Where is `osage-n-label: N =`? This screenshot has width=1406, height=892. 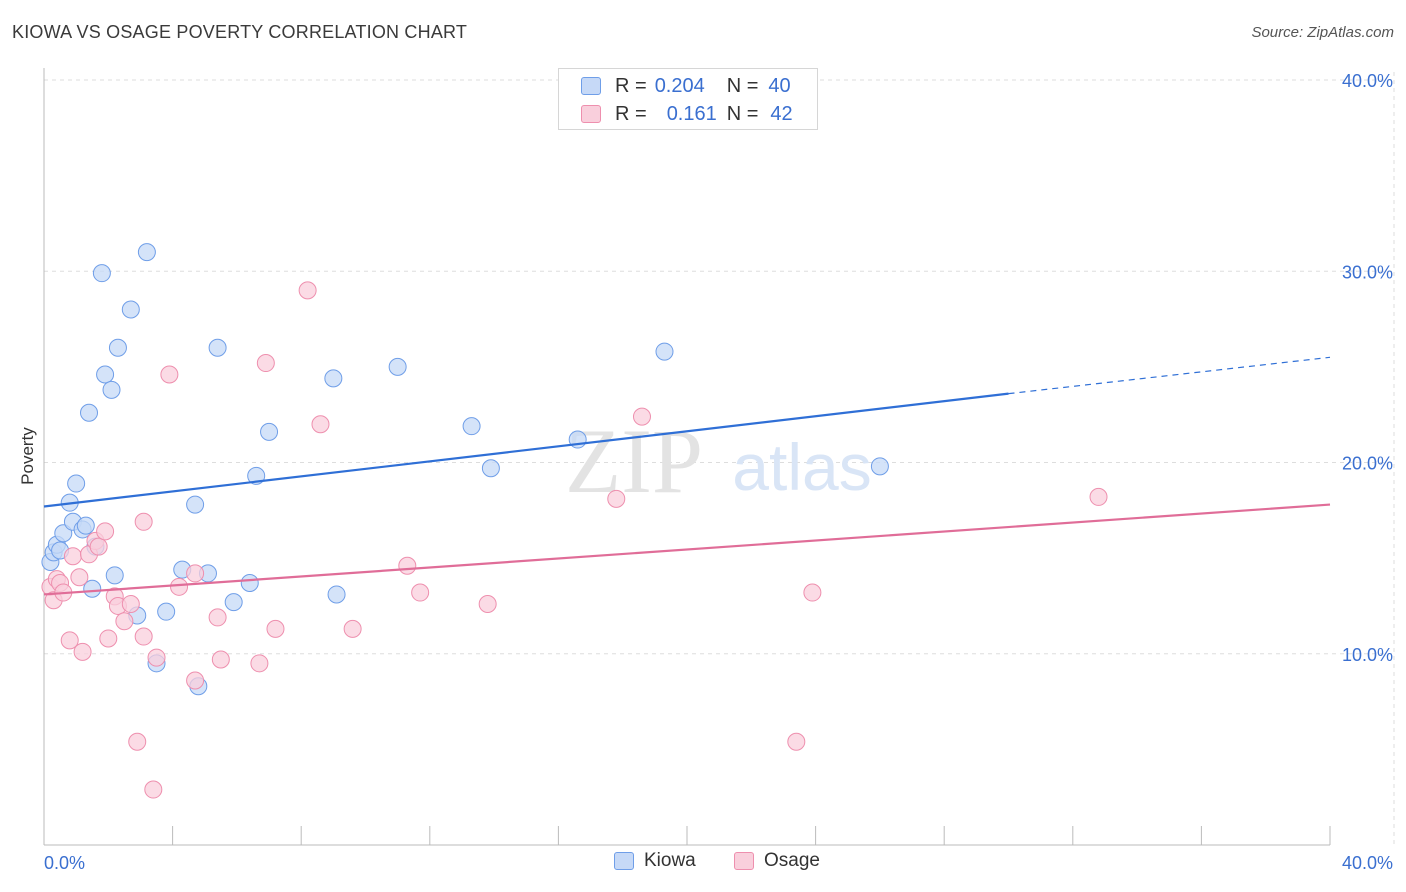 osage-n-label: N = is located at coordinates (742, 113).